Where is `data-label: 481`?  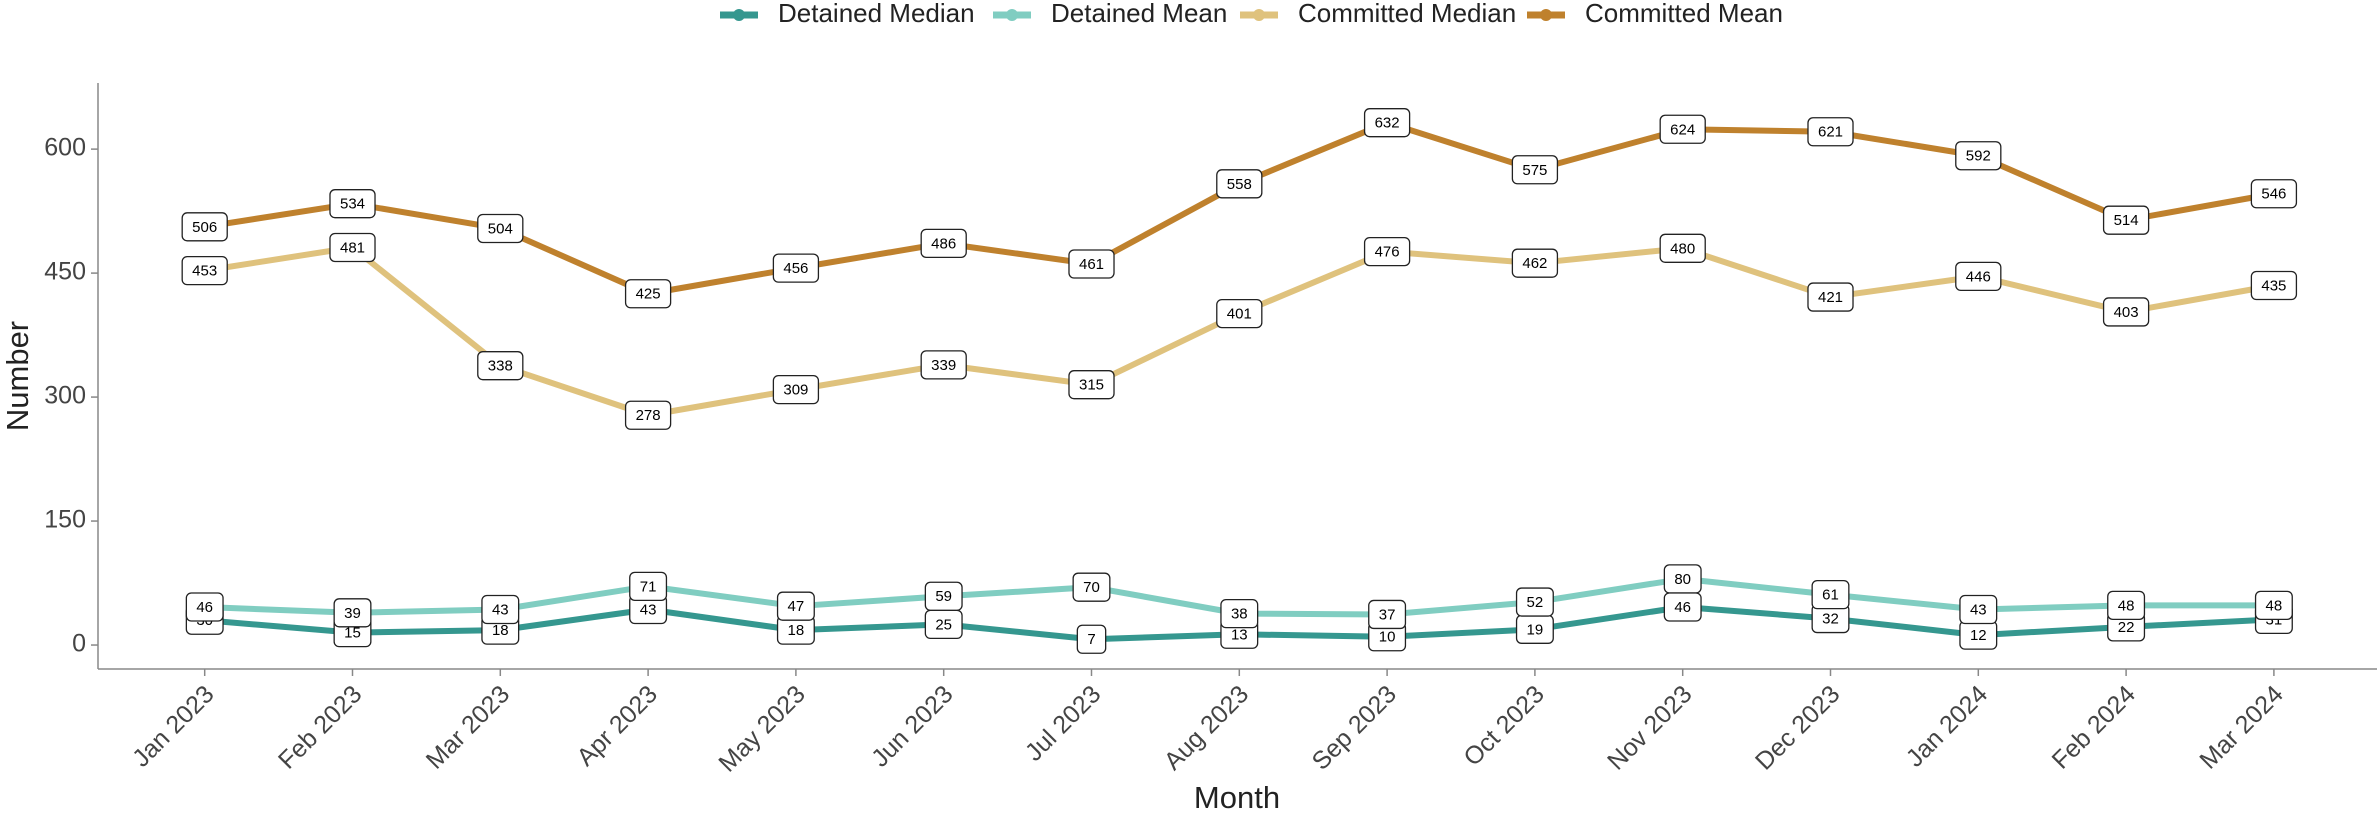
data-label: 481 is located at coordinates (352, 247).